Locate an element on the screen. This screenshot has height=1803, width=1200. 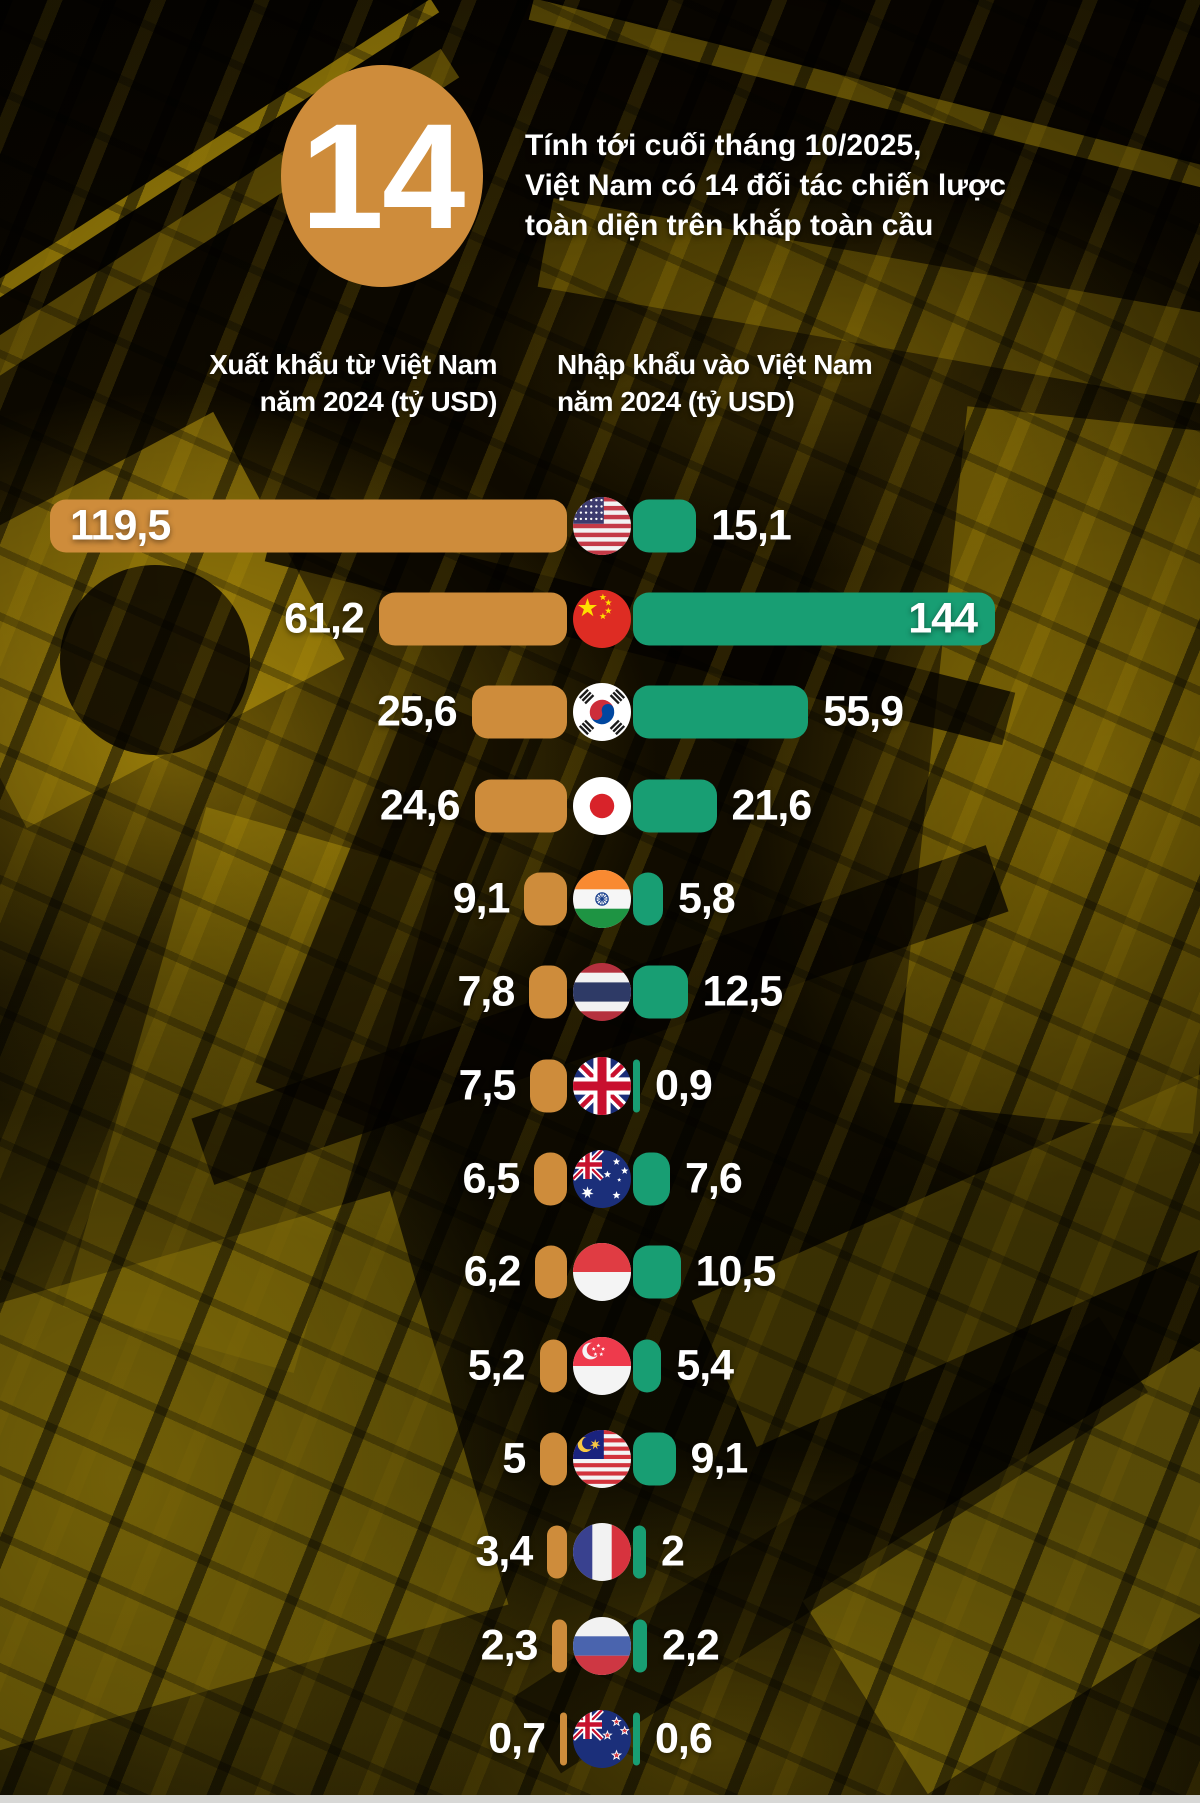
partner-row: 3,4 2 is located at coordinates (600, 1552).